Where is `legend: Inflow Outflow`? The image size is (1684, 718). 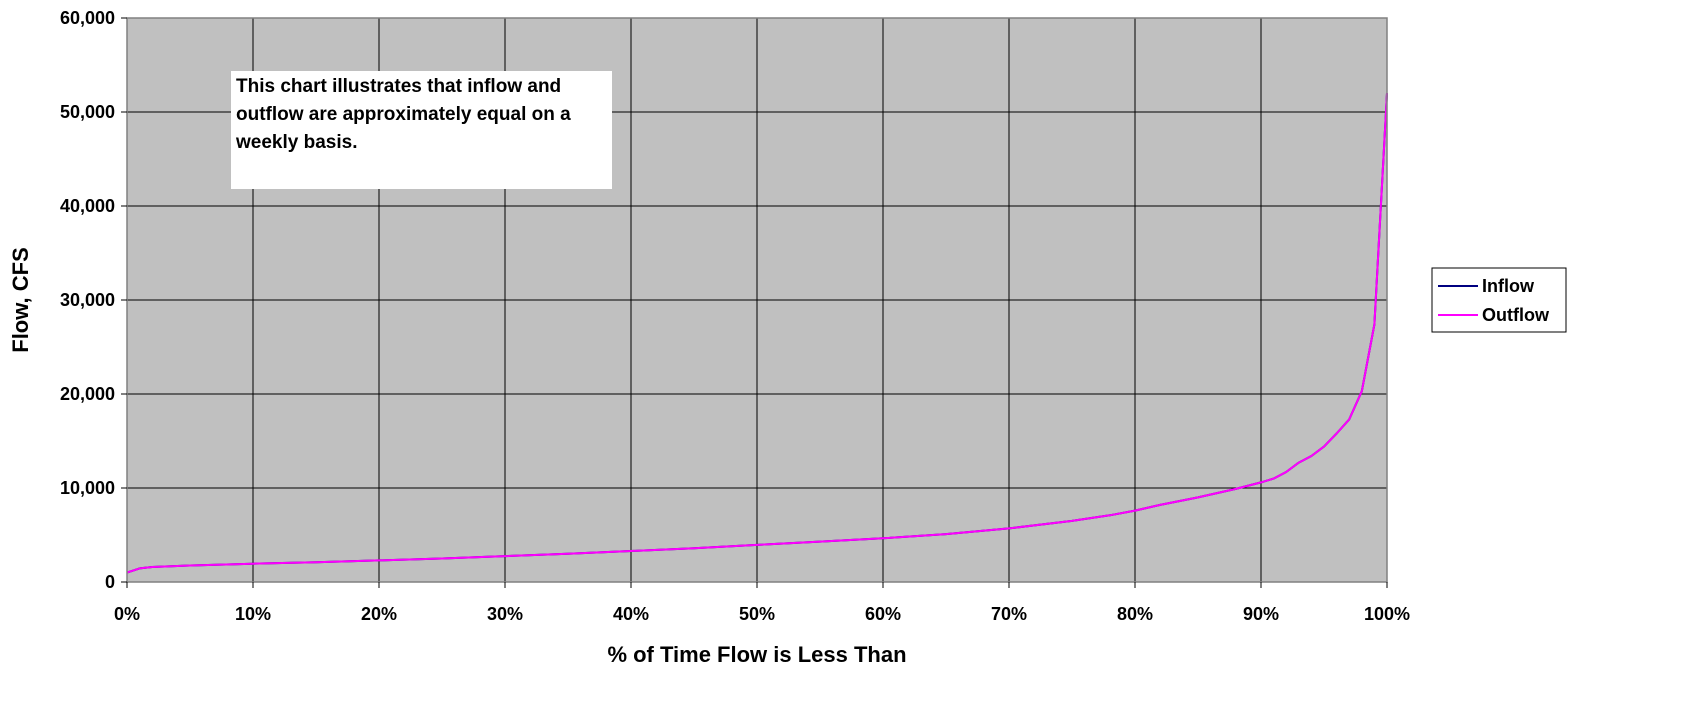 legend: Inflow Outflow is located at coordinates (1499, 300).